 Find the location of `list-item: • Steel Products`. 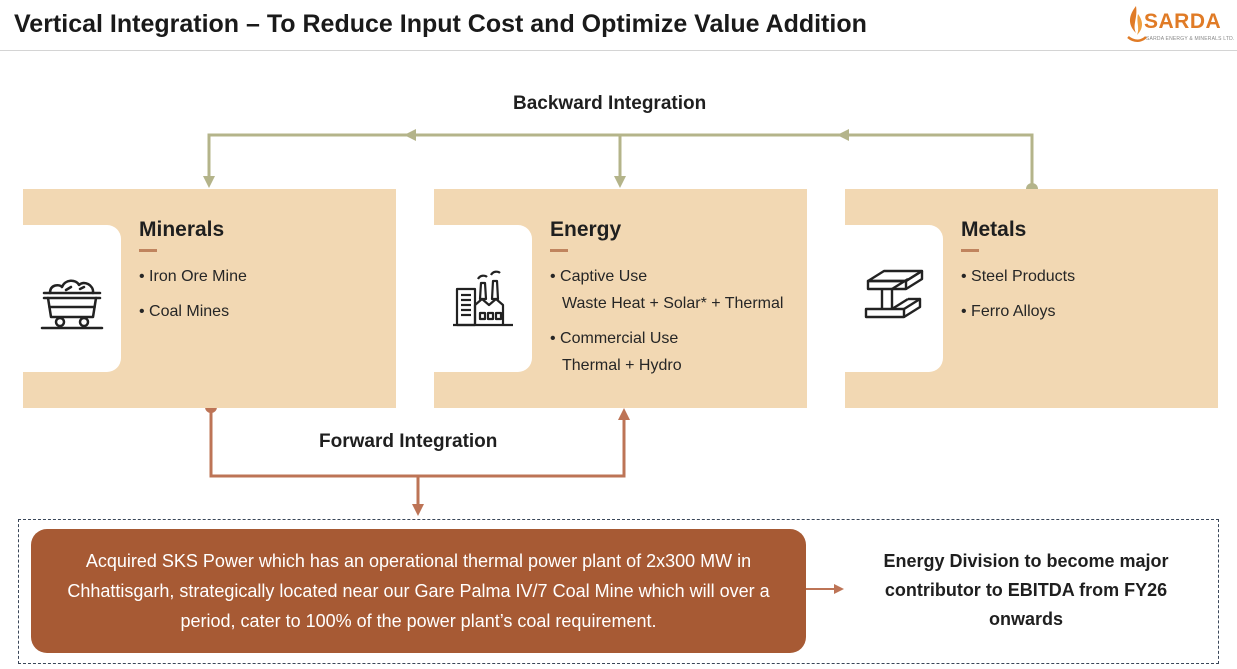

list-item: • Steel Products is located at coordinates (1018, 276).